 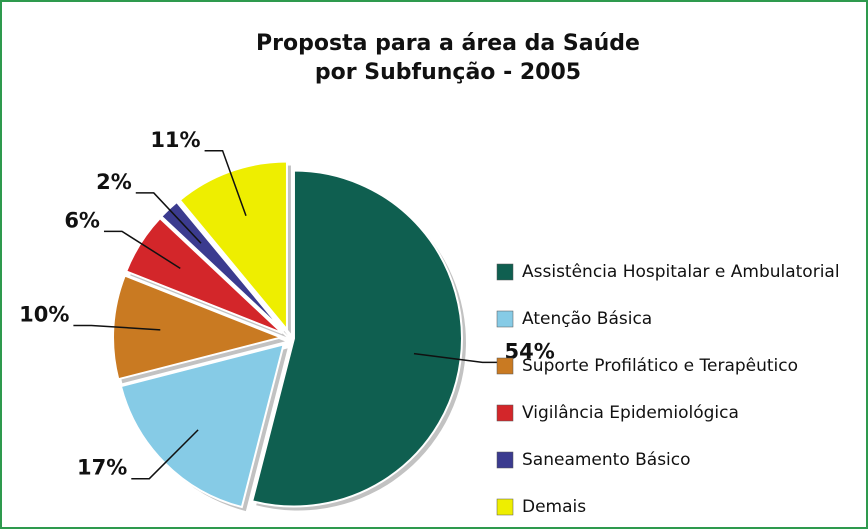 I want to click on chart-title: Proposta para a área da Saúde, so click(x=448, y=43).